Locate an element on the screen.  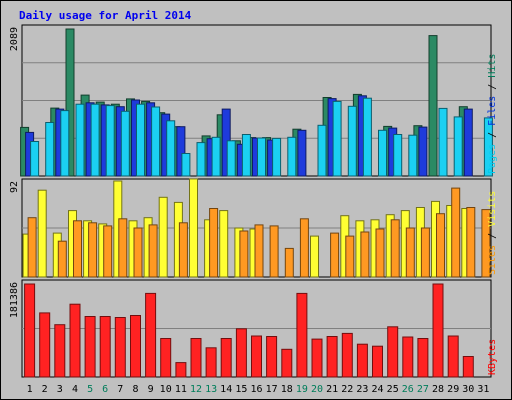
panel-hits-files-pages-max-label: 2089 is located at coordinates (14, 39).